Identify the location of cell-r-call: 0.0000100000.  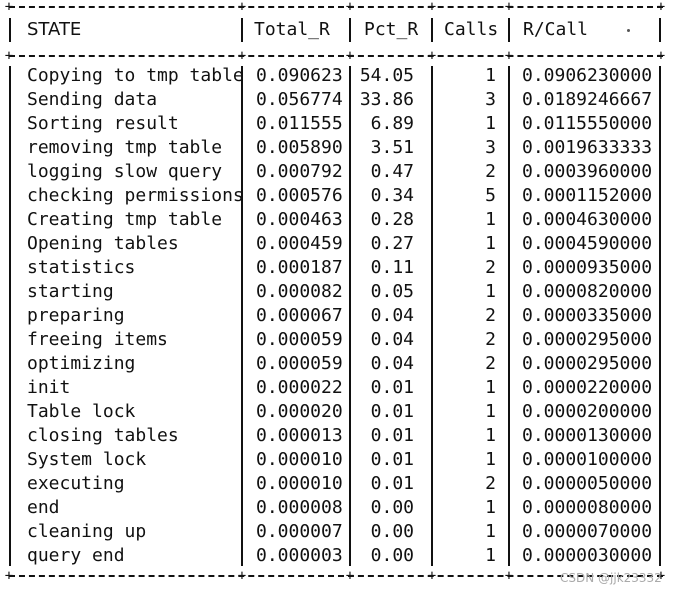
(587, 459).